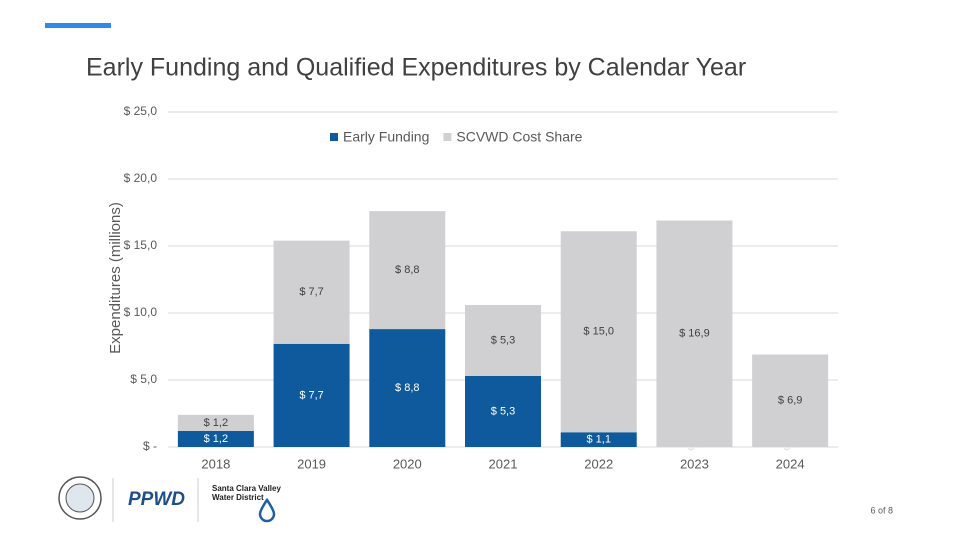 The image size is (960, 540). Describe the element at coordinates (78, 25) in the screenshot. I see `accent-bar` at that location.